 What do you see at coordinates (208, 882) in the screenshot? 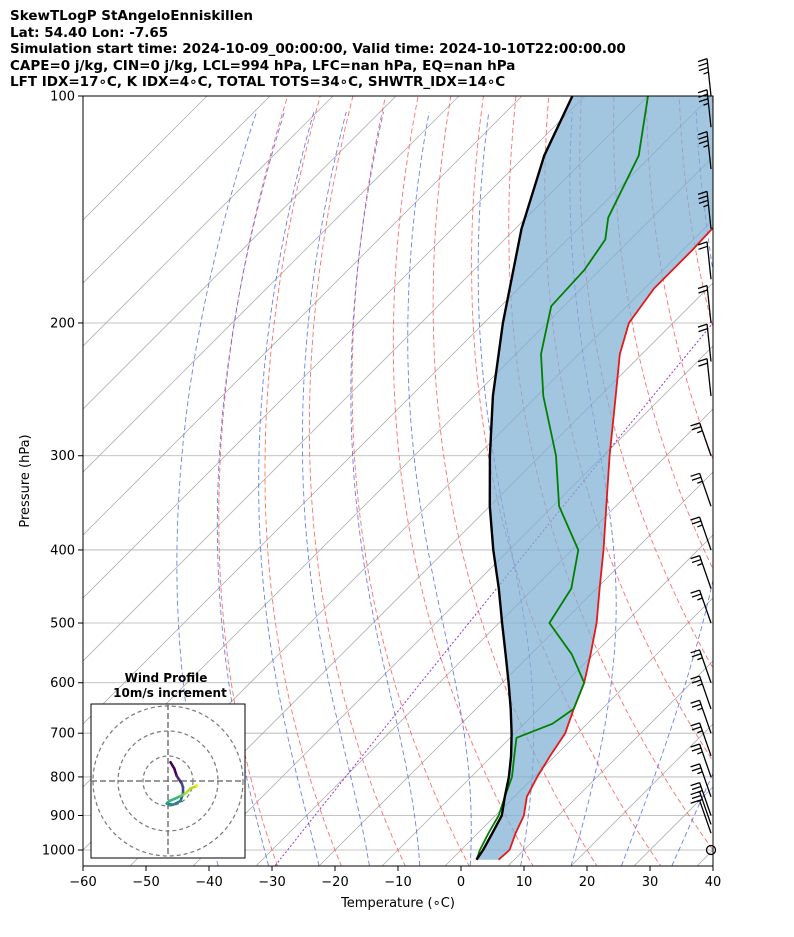
I see `x-tick-label: −40` at bounding box center [208, 882].